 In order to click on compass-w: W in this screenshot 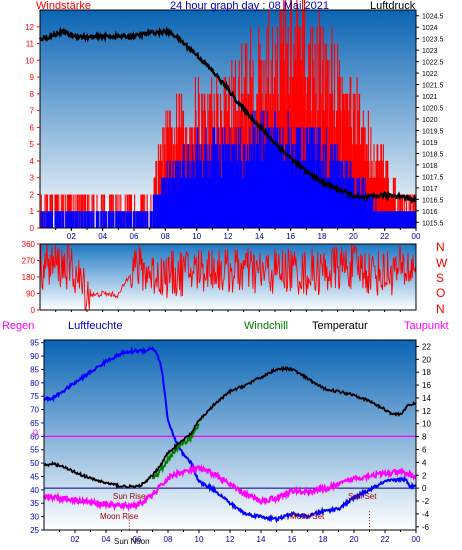, I will do `click(442, 263)`.